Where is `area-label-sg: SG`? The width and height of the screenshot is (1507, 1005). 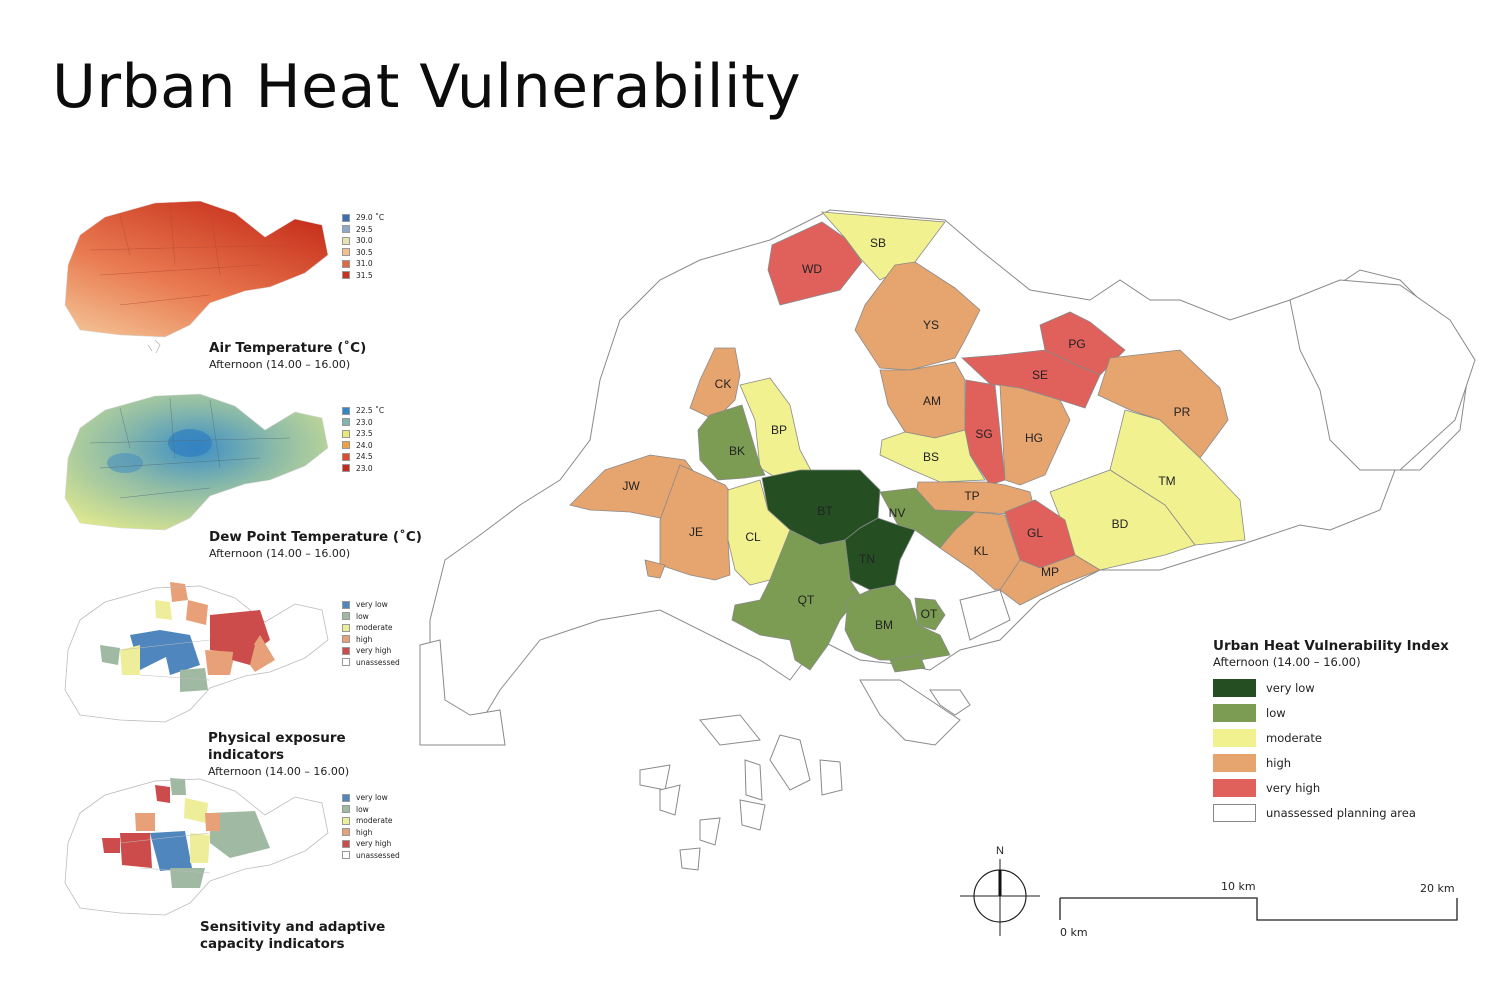 area-label-sg: SG is located at coordinates (983, 434).